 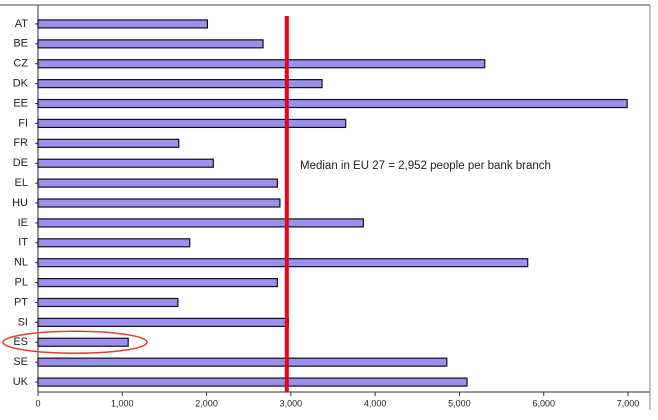 I want to click on y-tick-label: IE, so click(x=23, y=223).